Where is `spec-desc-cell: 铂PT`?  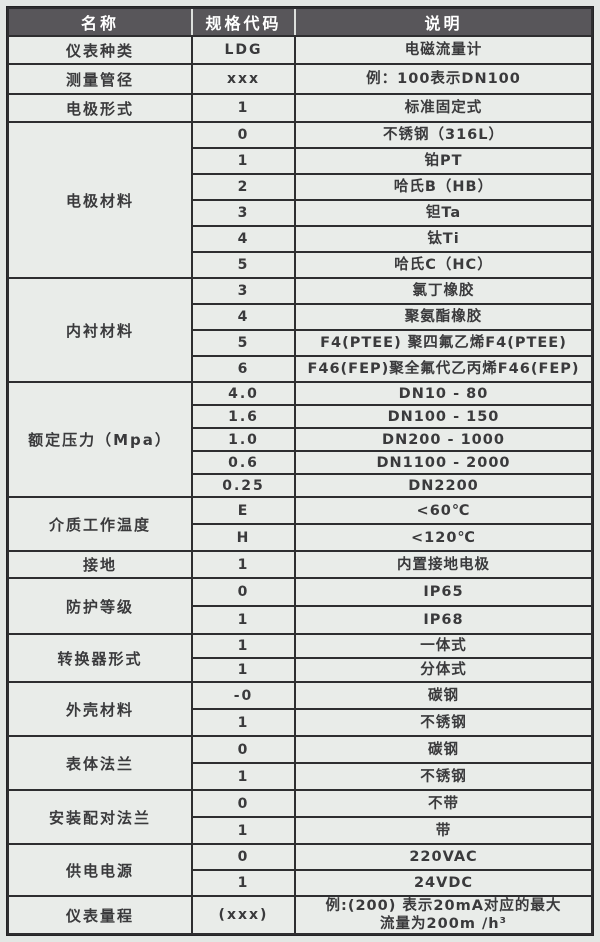 spec-desc-cell: 铂PT is located at coordinates (443, 161).